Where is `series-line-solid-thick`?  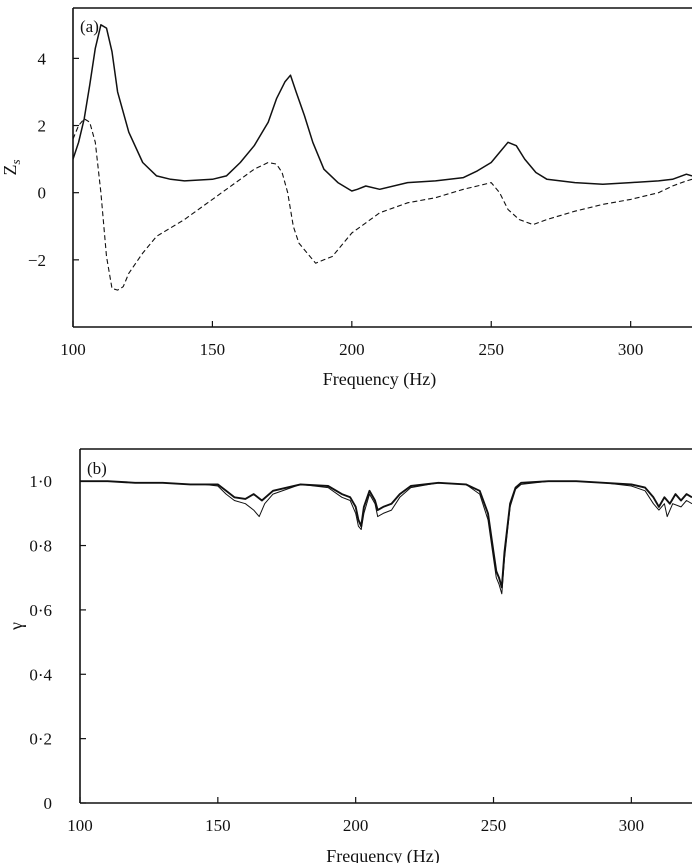 series-line-solid-thick is located at coordinates (386, 534).